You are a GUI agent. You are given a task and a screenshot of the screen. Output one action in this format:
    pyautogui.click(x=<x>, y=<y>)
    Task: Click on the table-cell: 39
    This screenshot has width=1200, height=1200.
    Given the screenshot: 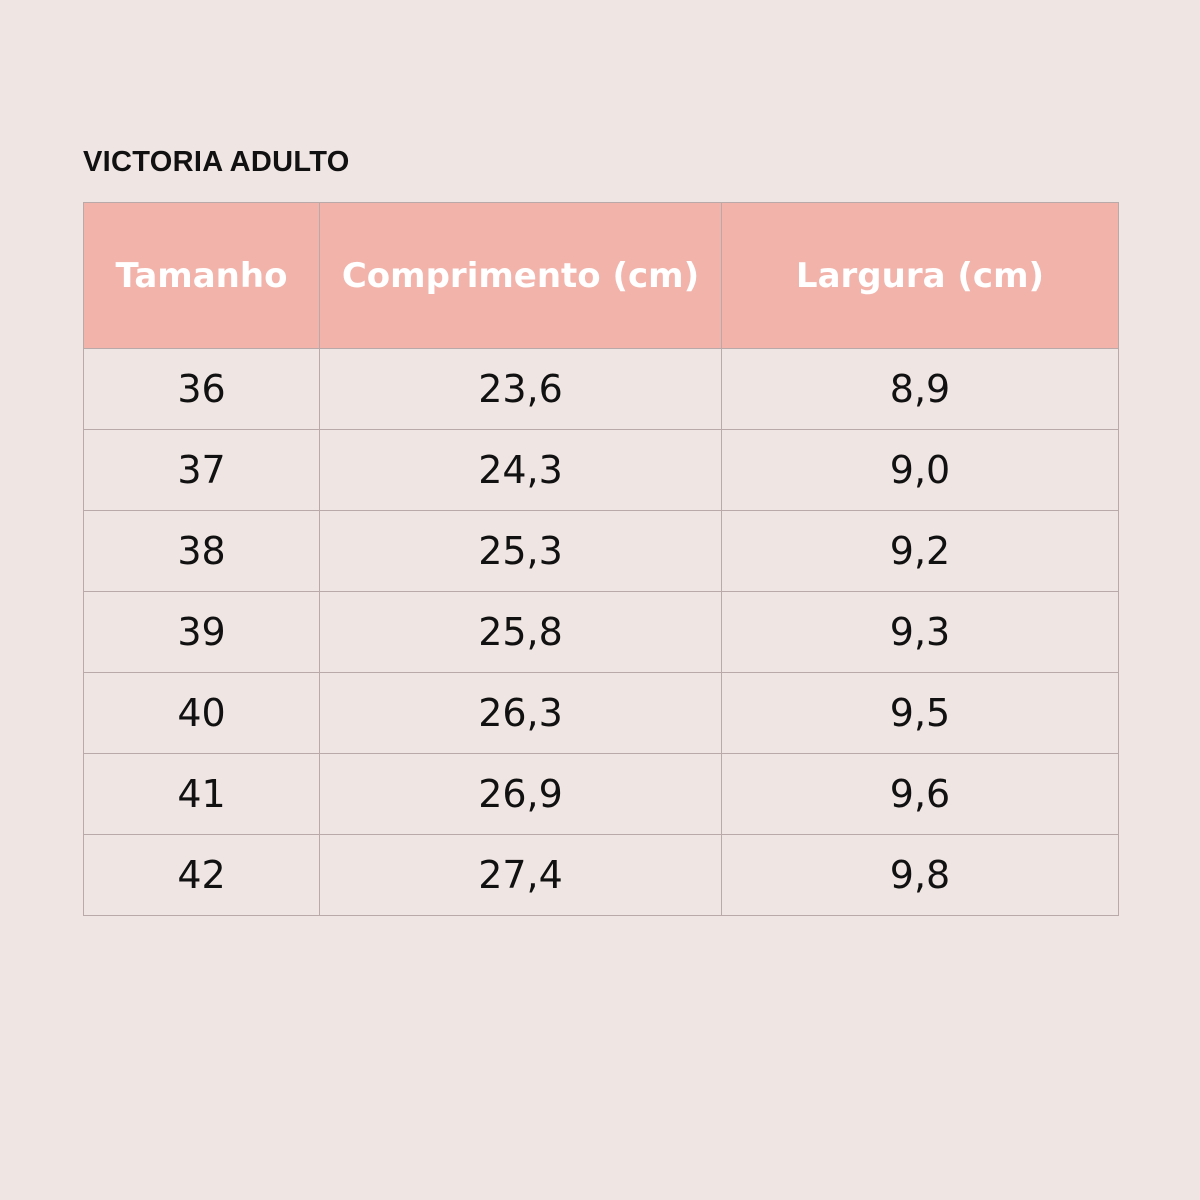 What is the action you would take?
    pyautogui.click(x=201, y=632)
    